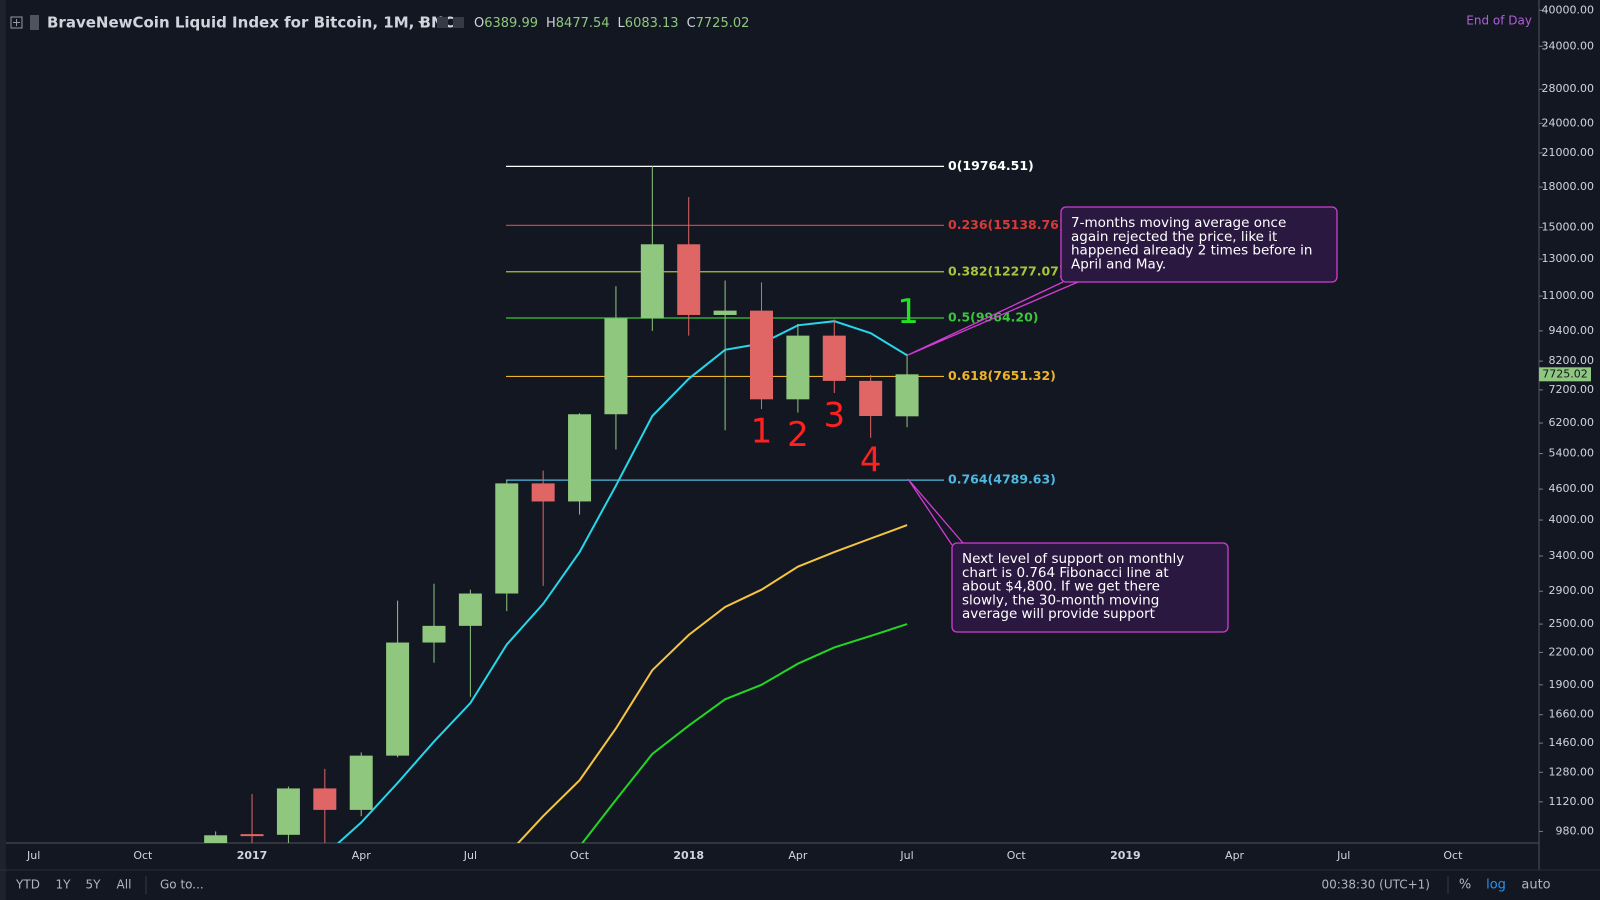 This screenshot has width=1600, height=900. Describe the element at coordinates (34, 22) in the screenshot. I see `drag-handle` at that location.